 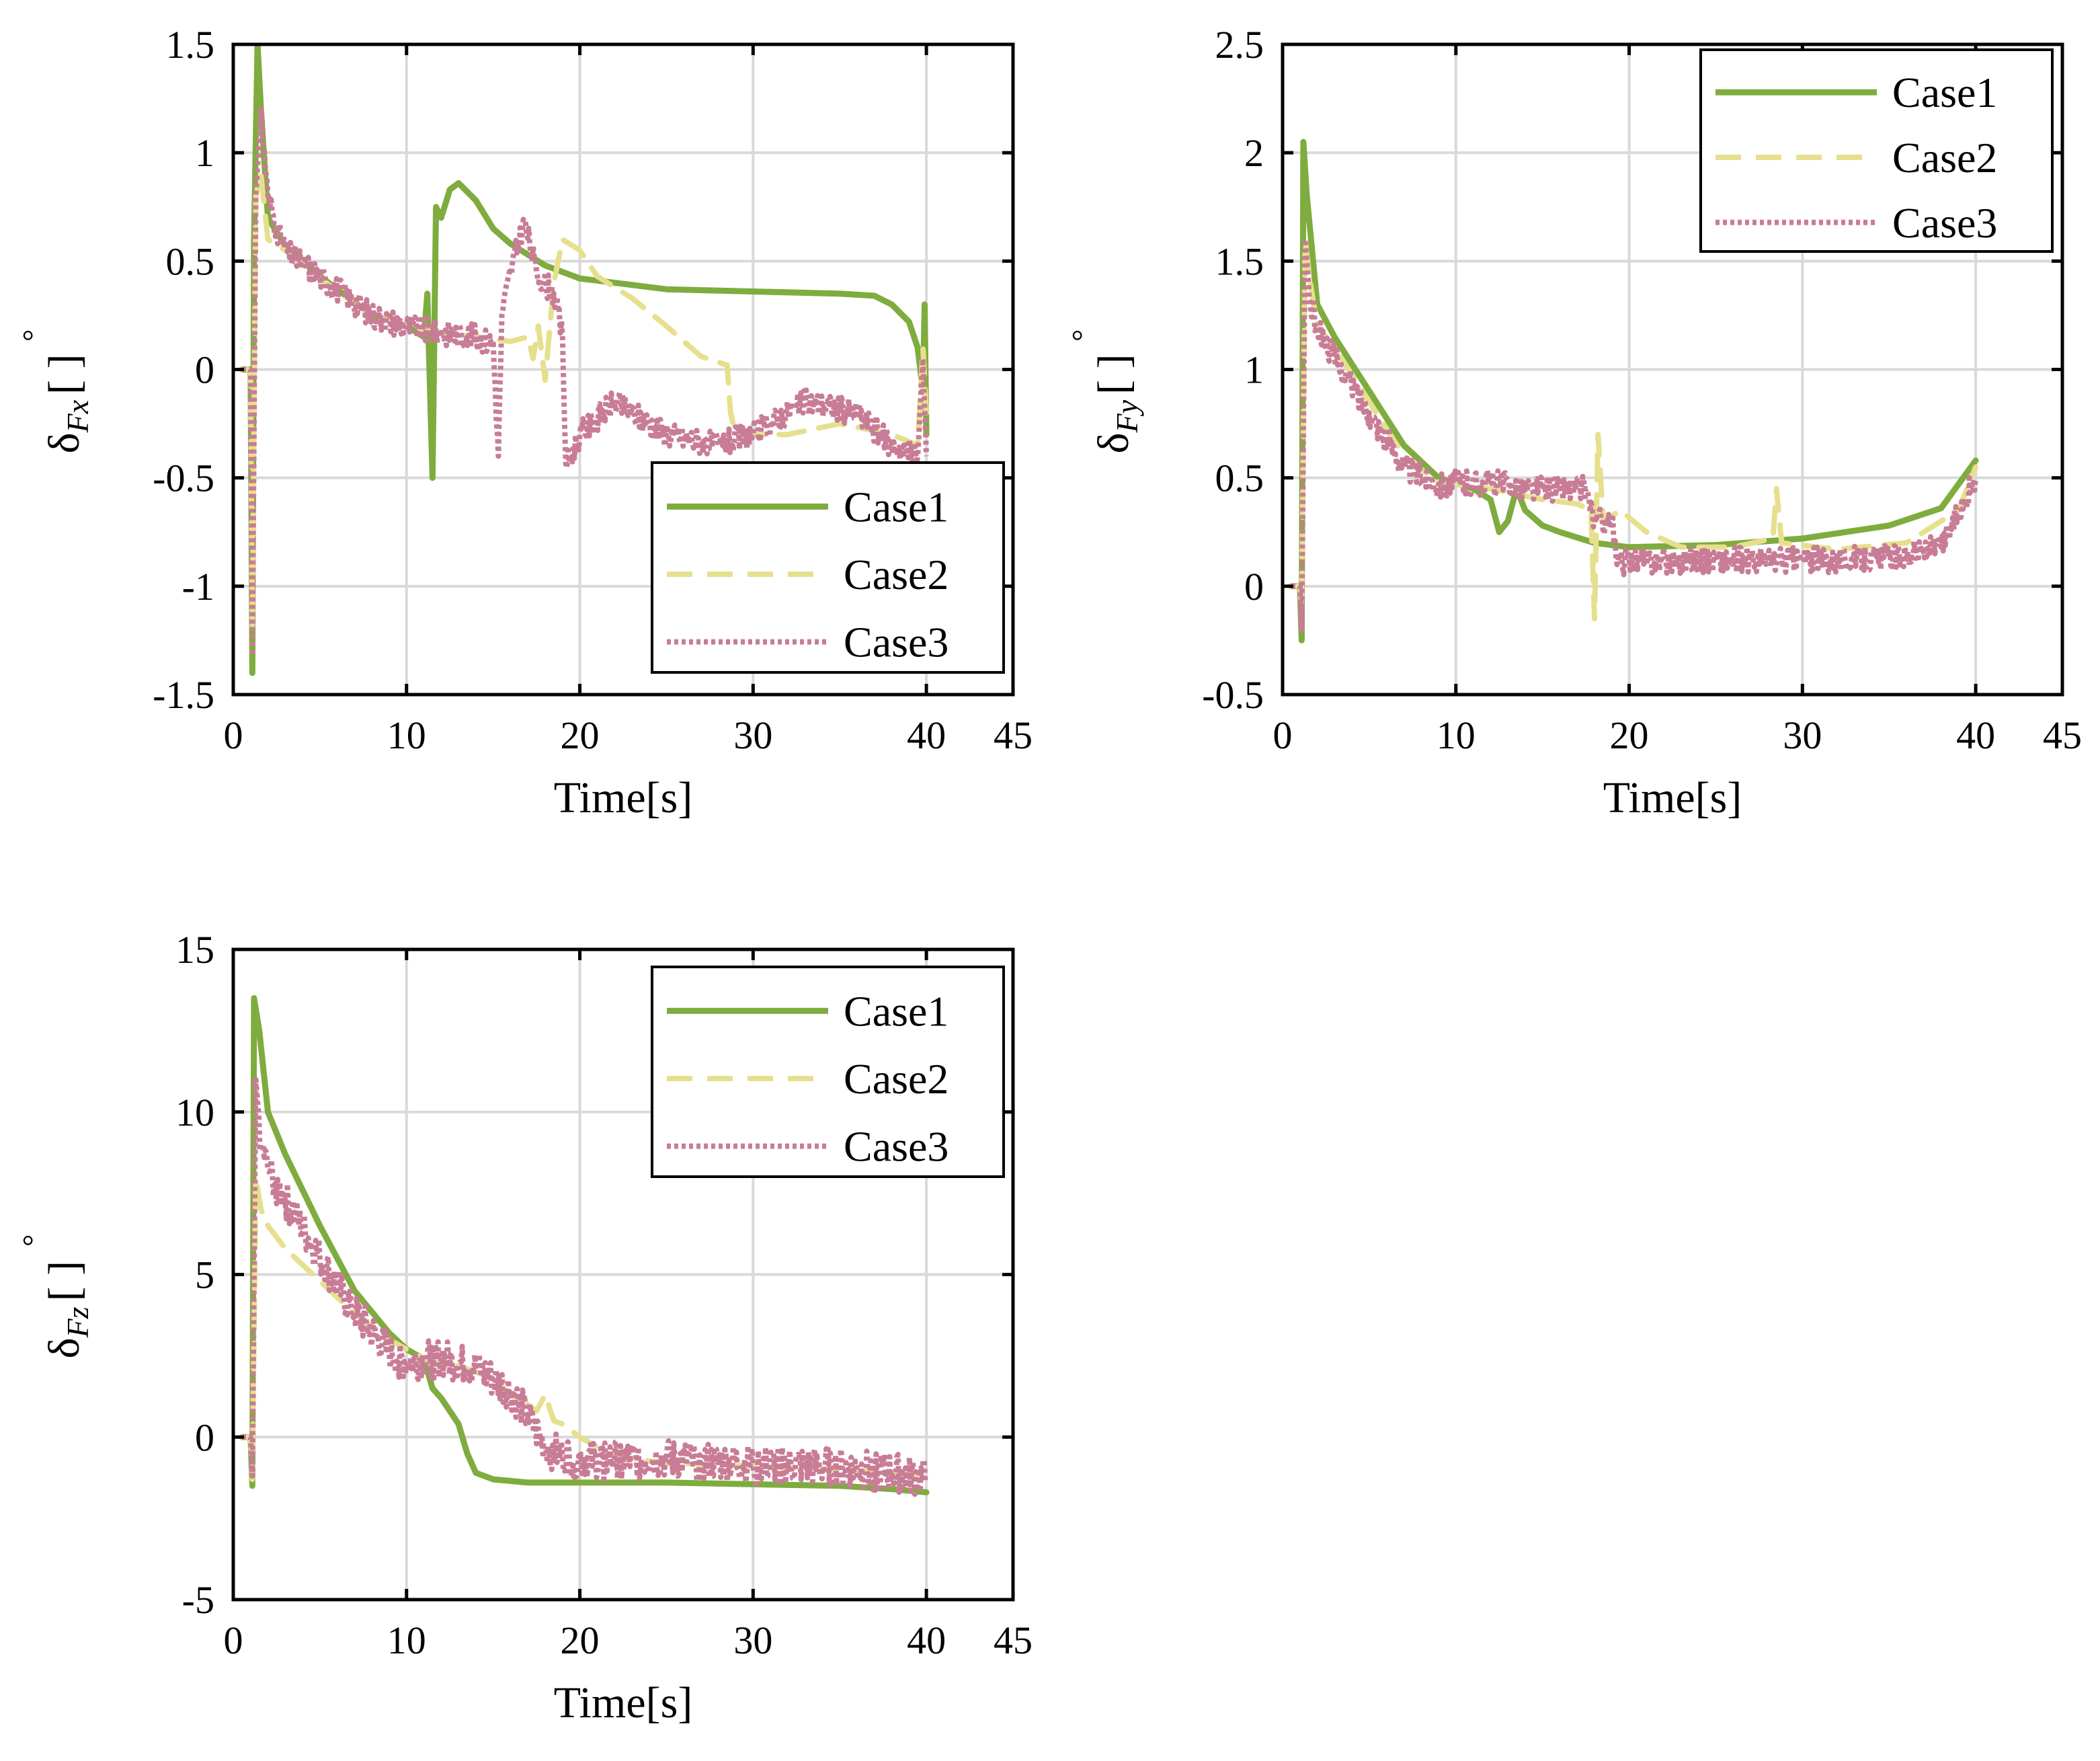 I want to click on y-tick-label: 2.5, so click(x=1239, y=45).